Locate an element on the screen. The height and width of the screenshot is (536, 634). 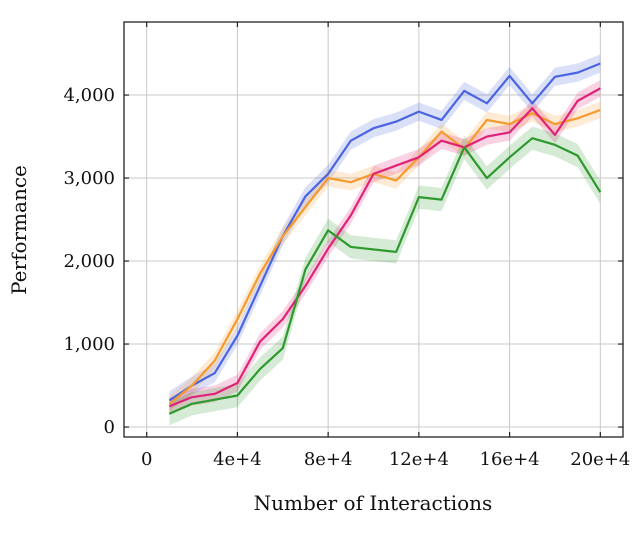
x-tick-label: 4e+4 is located at coordinates (237, 459).